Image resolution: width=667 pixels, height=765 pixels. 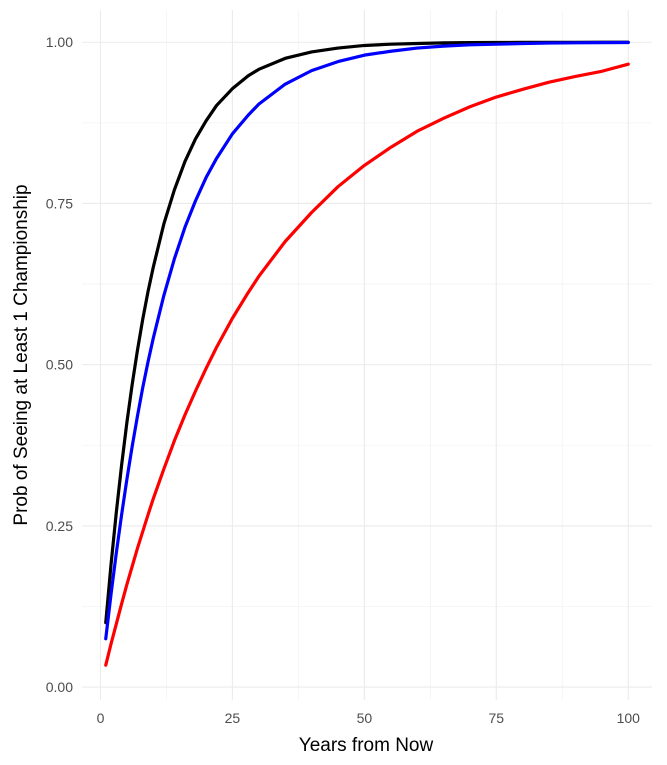 I want to click on x-axis-tick-labels: 0 25 50 75 100, so click(x=369, y=718).